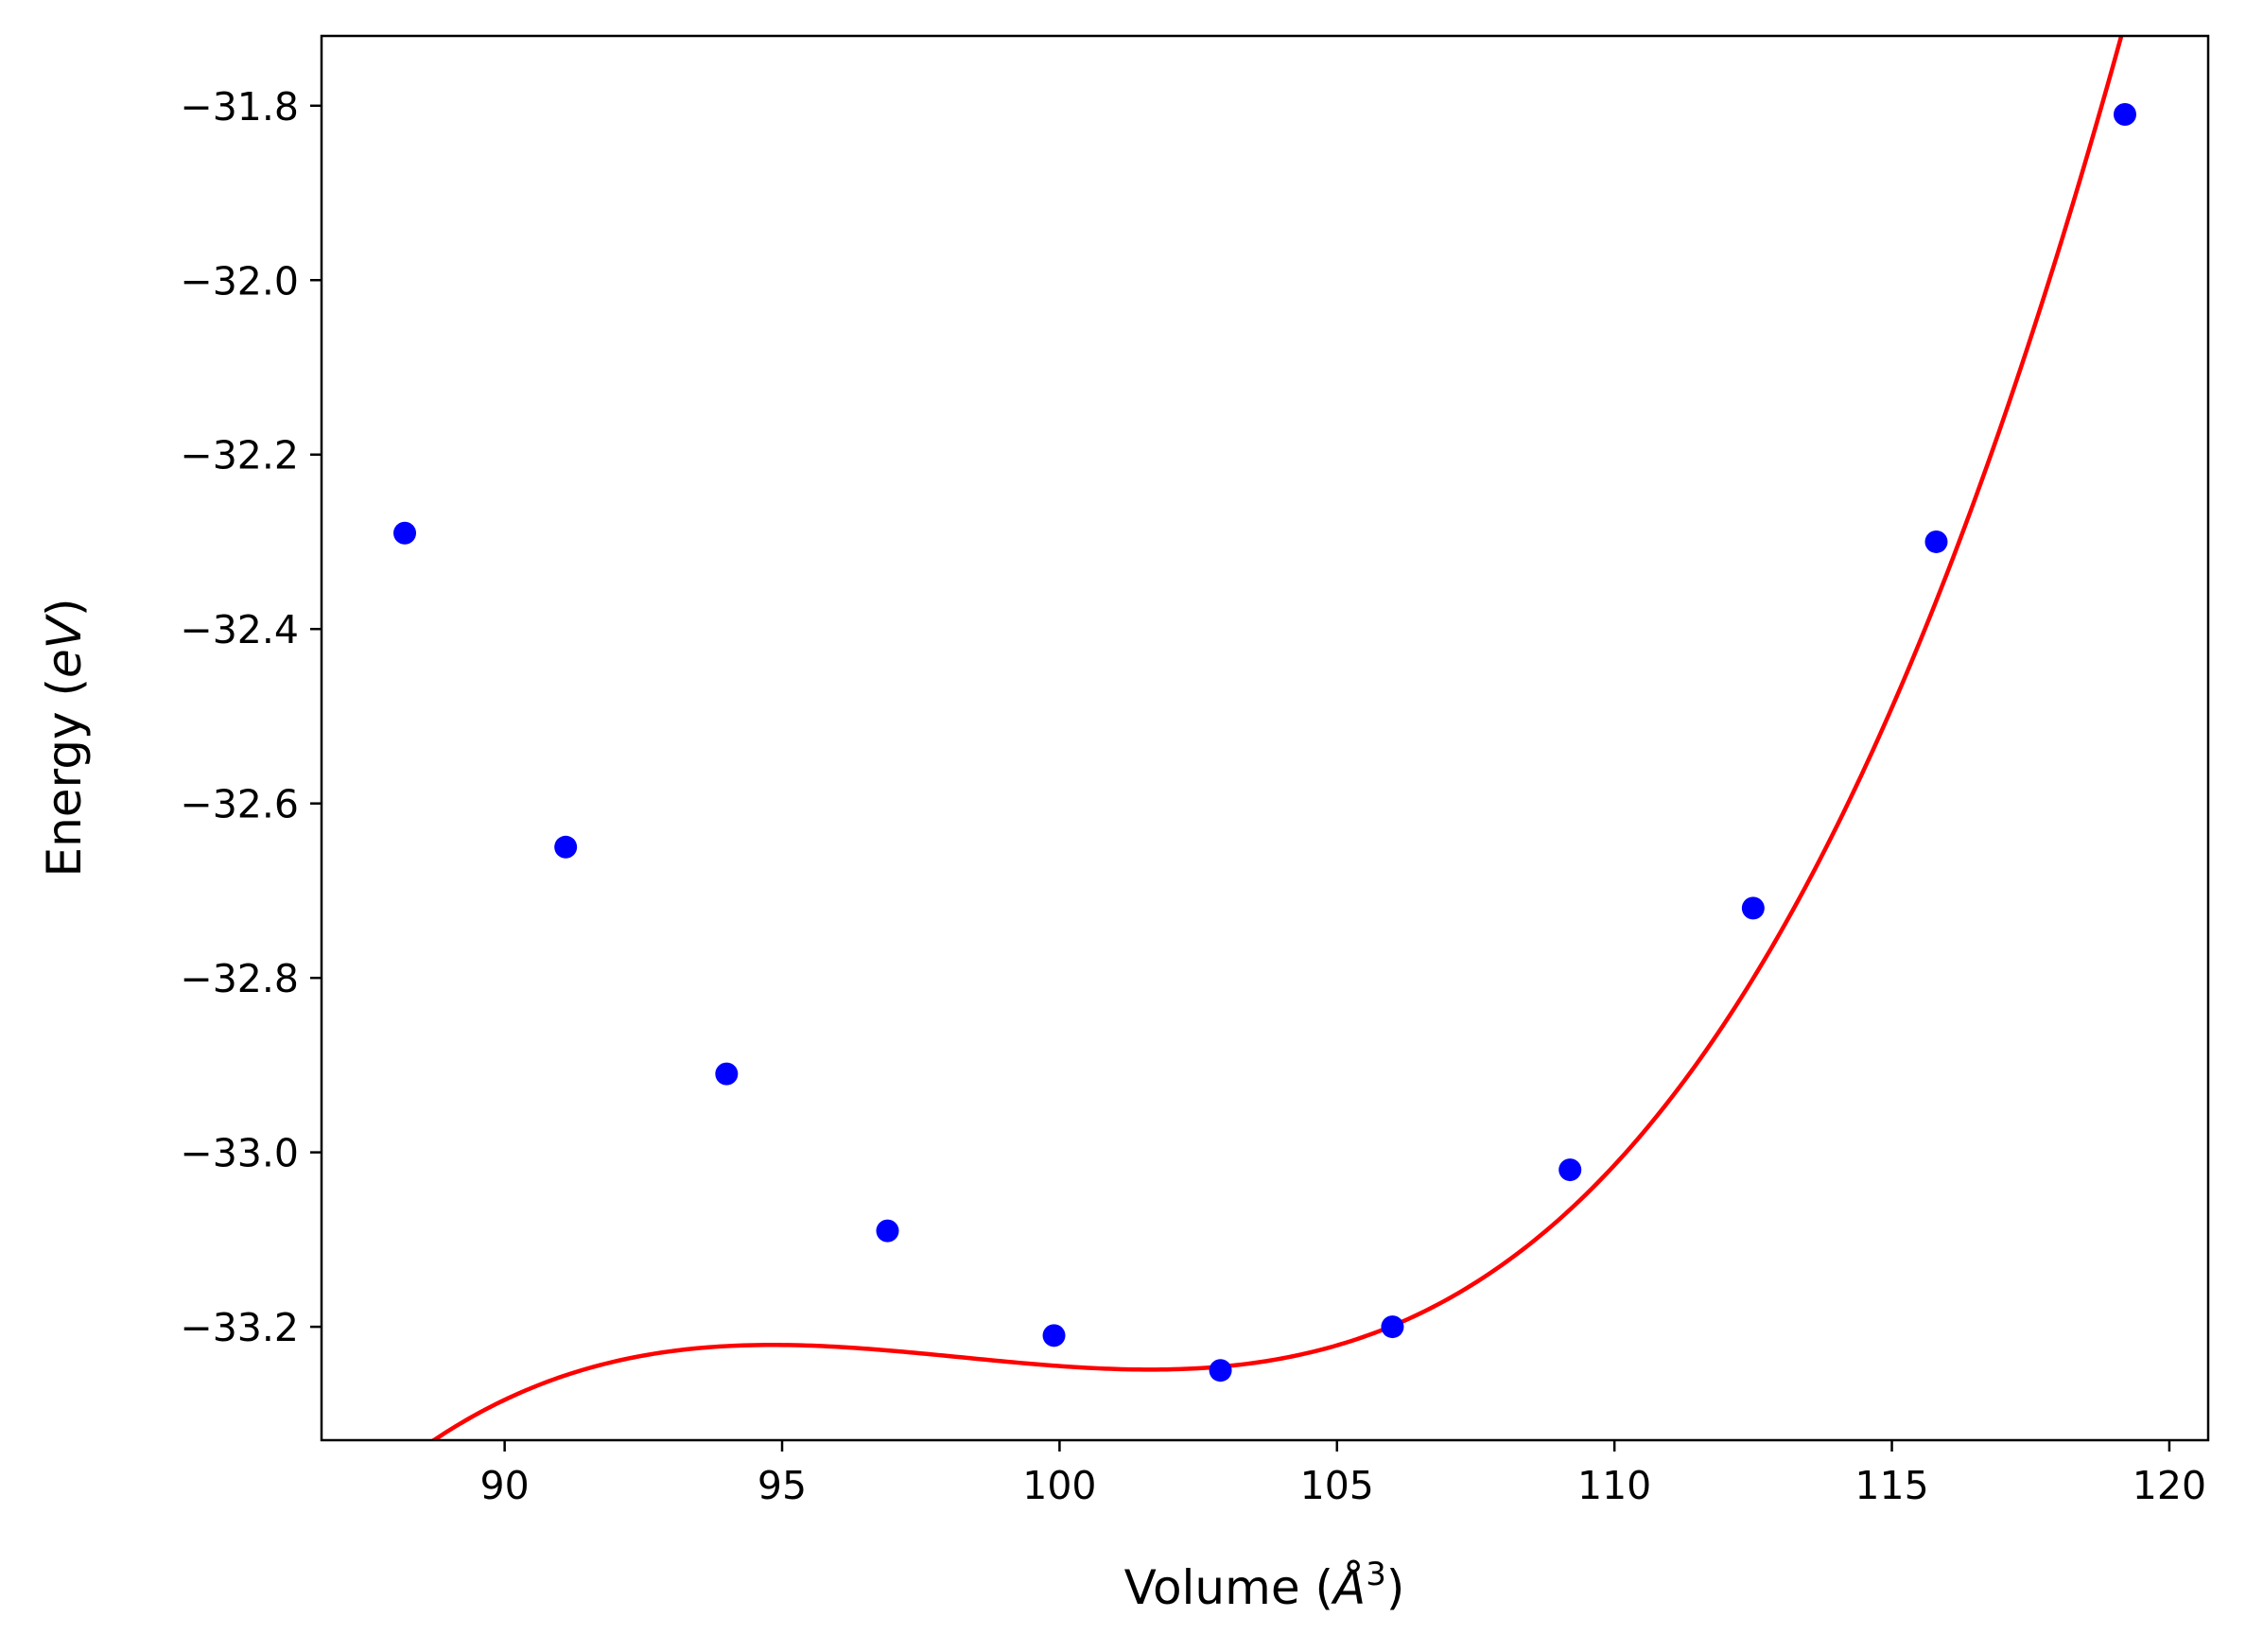 This screenshot has width=2246, height=1652. Describe the element at coordinates (782, 1486) in the screenshot. I see `x-tick-label: 95` at that location.